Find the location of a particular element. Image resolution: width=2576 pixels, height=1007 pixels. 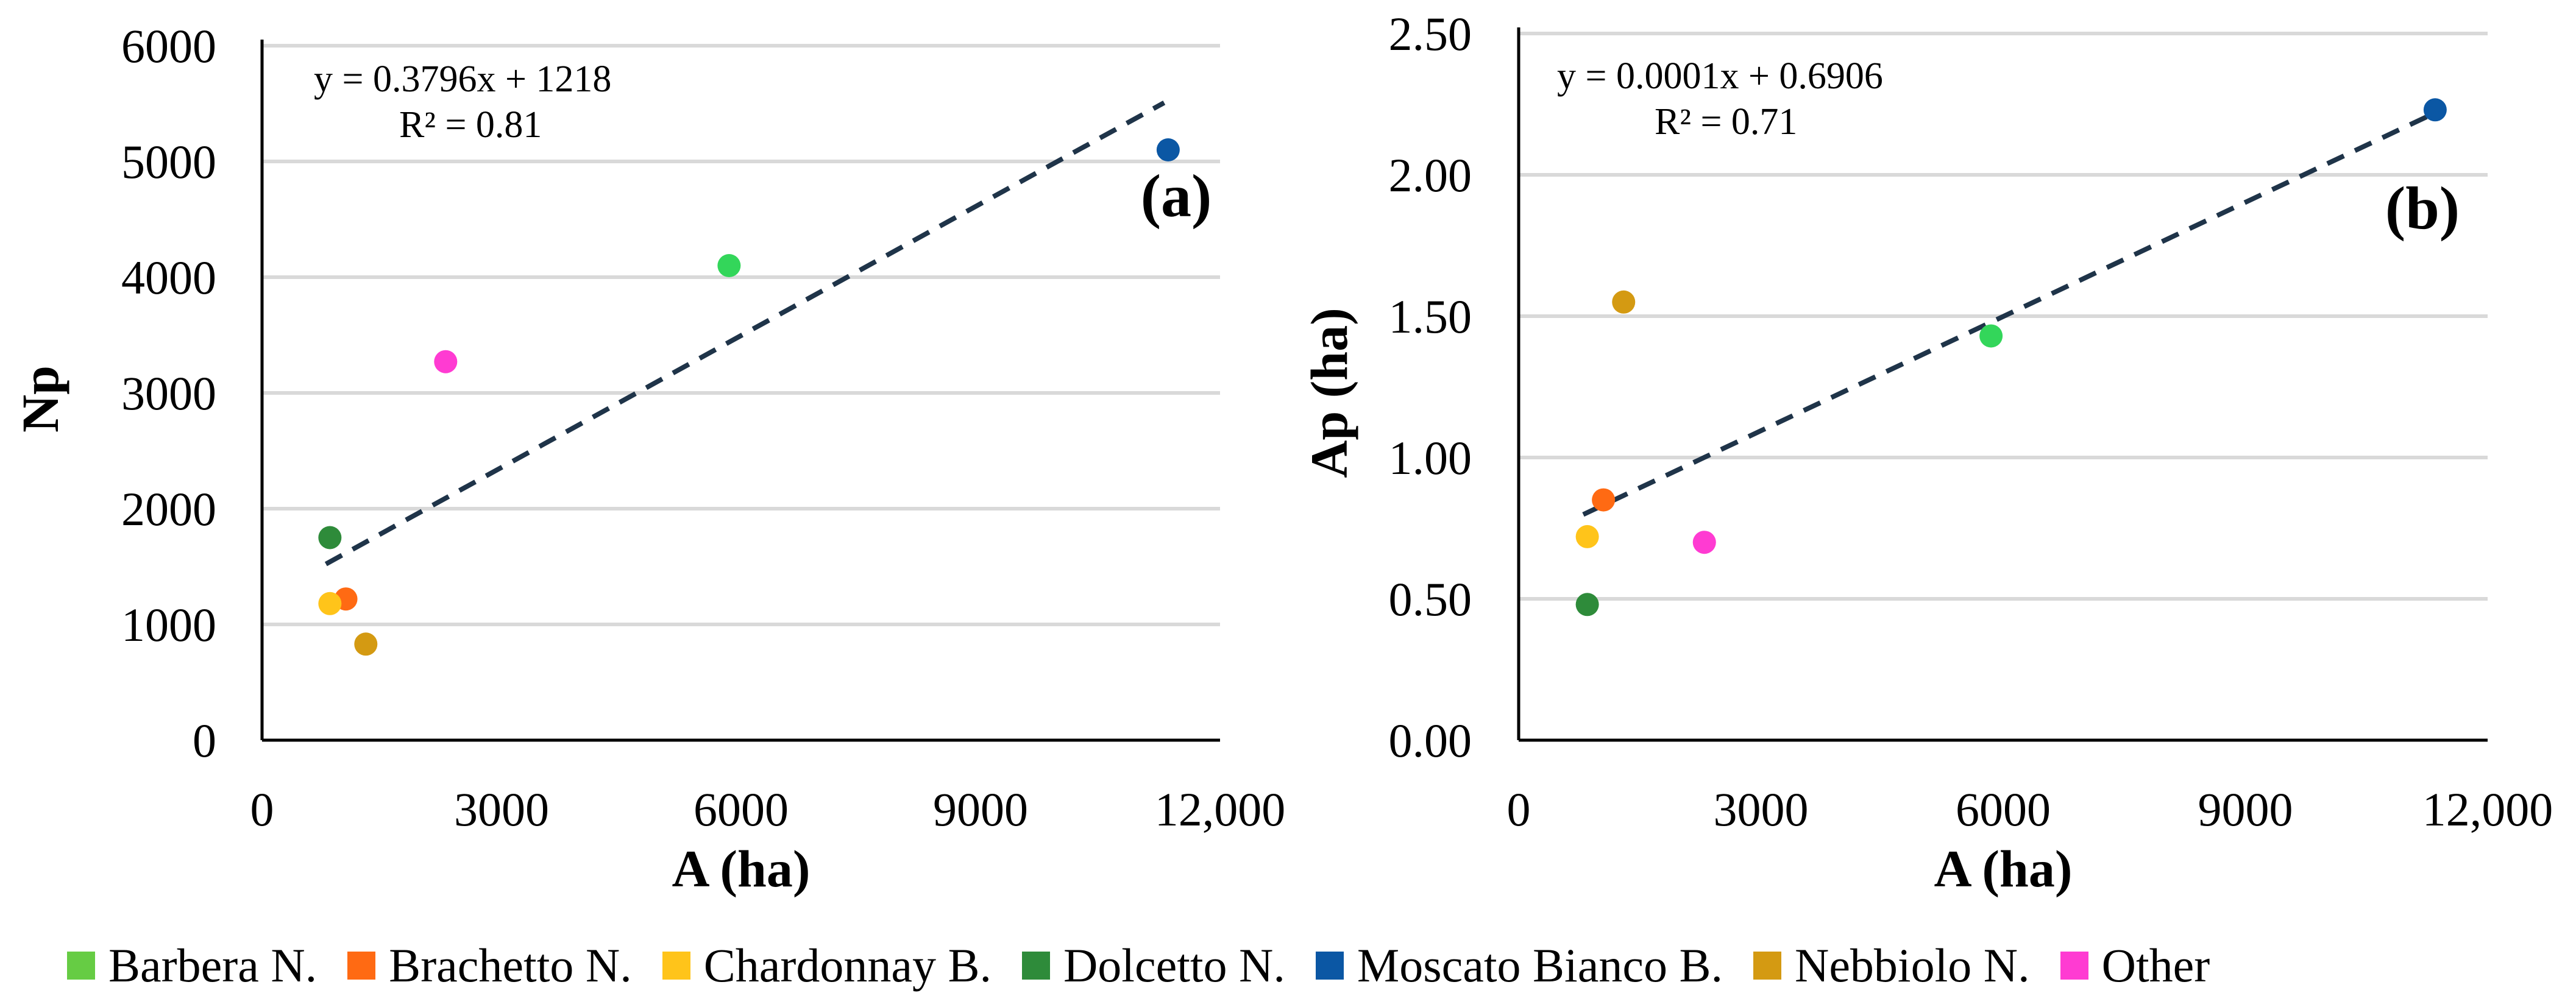

legend-label: Chardonnay B. is located at coordinates (848, 966).